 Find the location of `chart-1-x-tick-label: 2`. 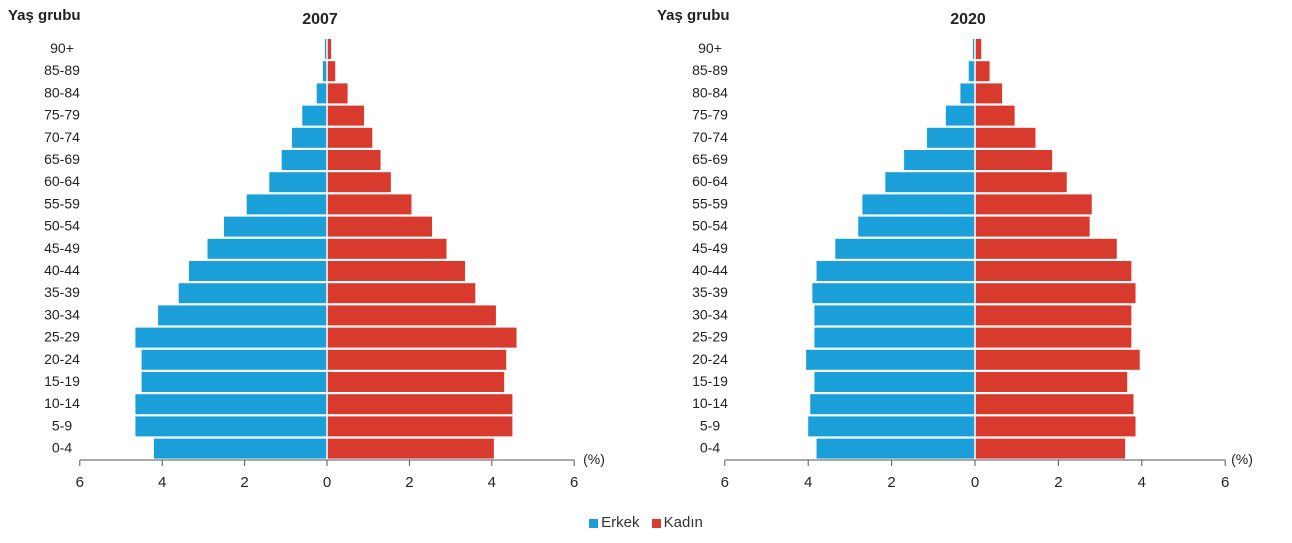

chart-1-x-tick-label: 2 is located at coordinates (1058, 482).